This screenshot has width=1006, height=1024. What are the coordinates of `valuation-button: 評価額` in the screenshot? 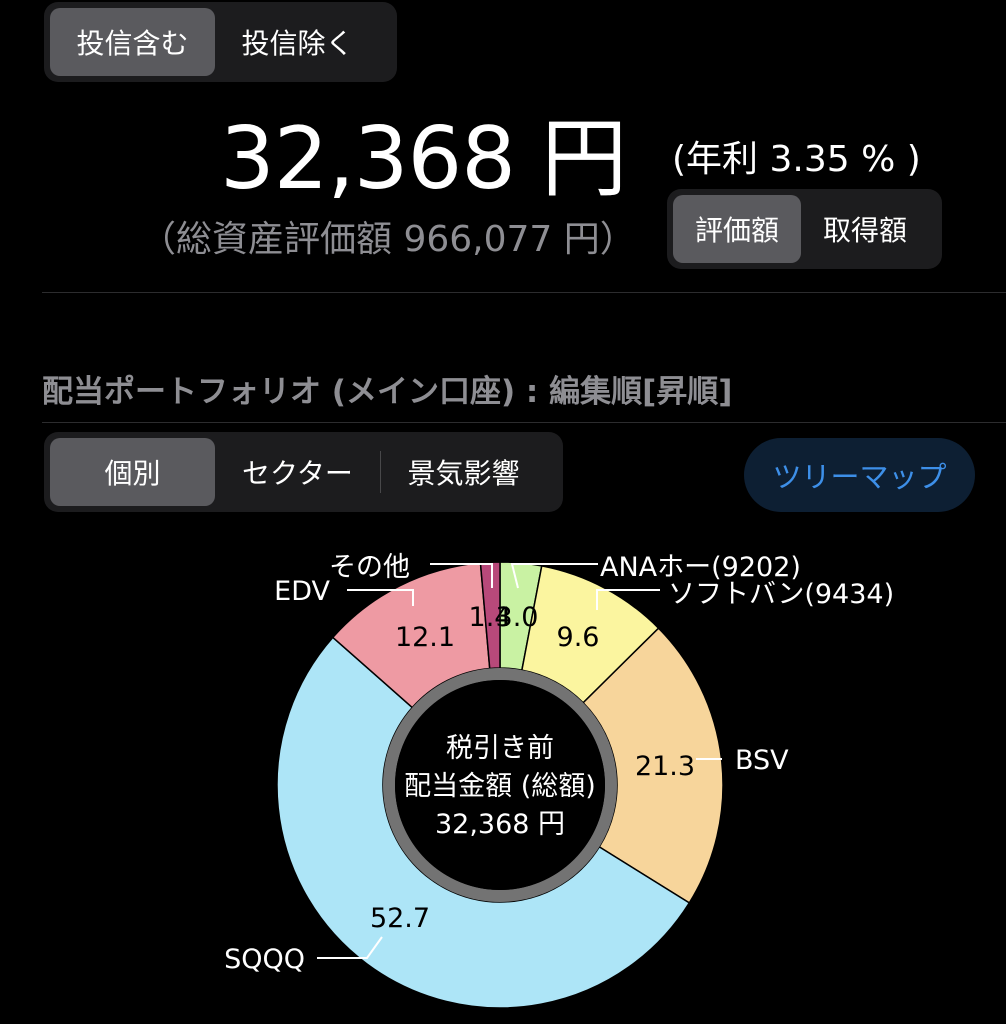 It's located at (737, 229).